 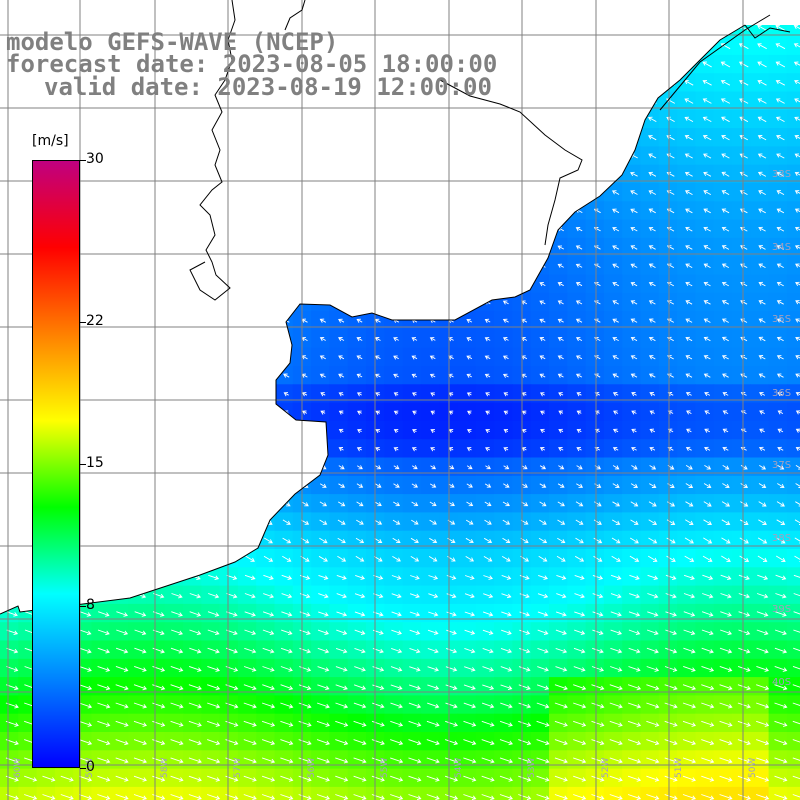 I want to click on longitude-labels: 60W 59W 58W 57W 56W 55W 54W 53W 52W 51W 50W, so click(x=385, y=768).